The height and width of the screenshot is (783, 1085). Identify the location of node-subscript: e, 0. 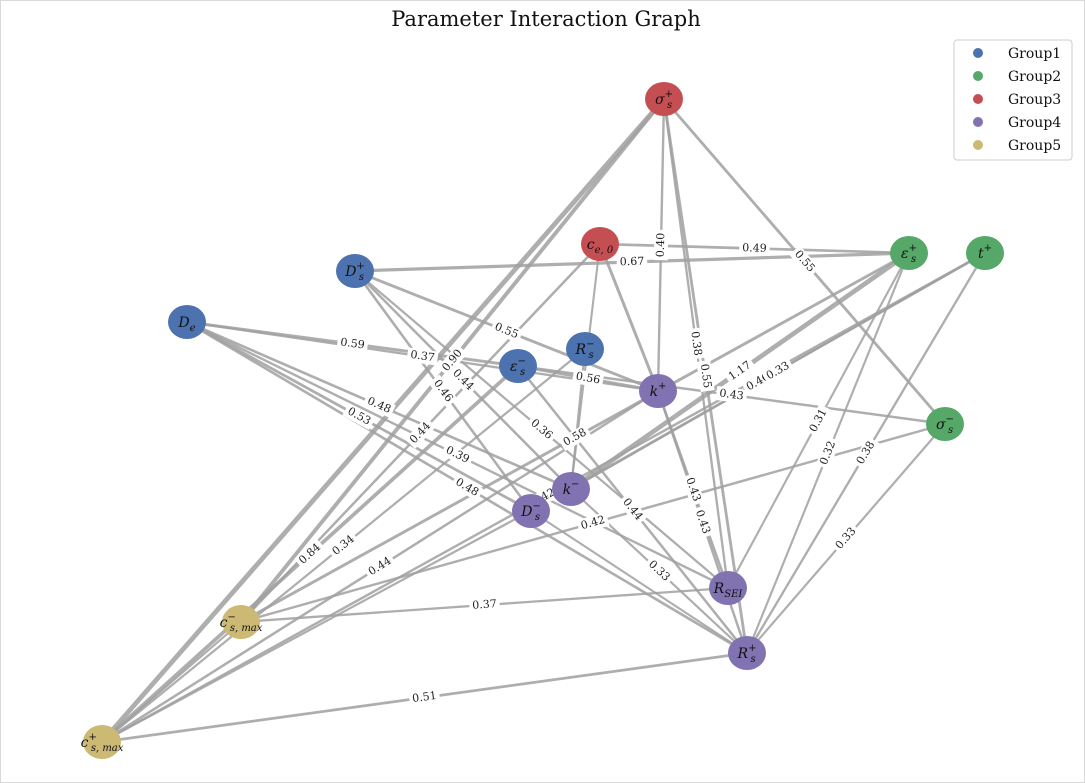
(604, 250).